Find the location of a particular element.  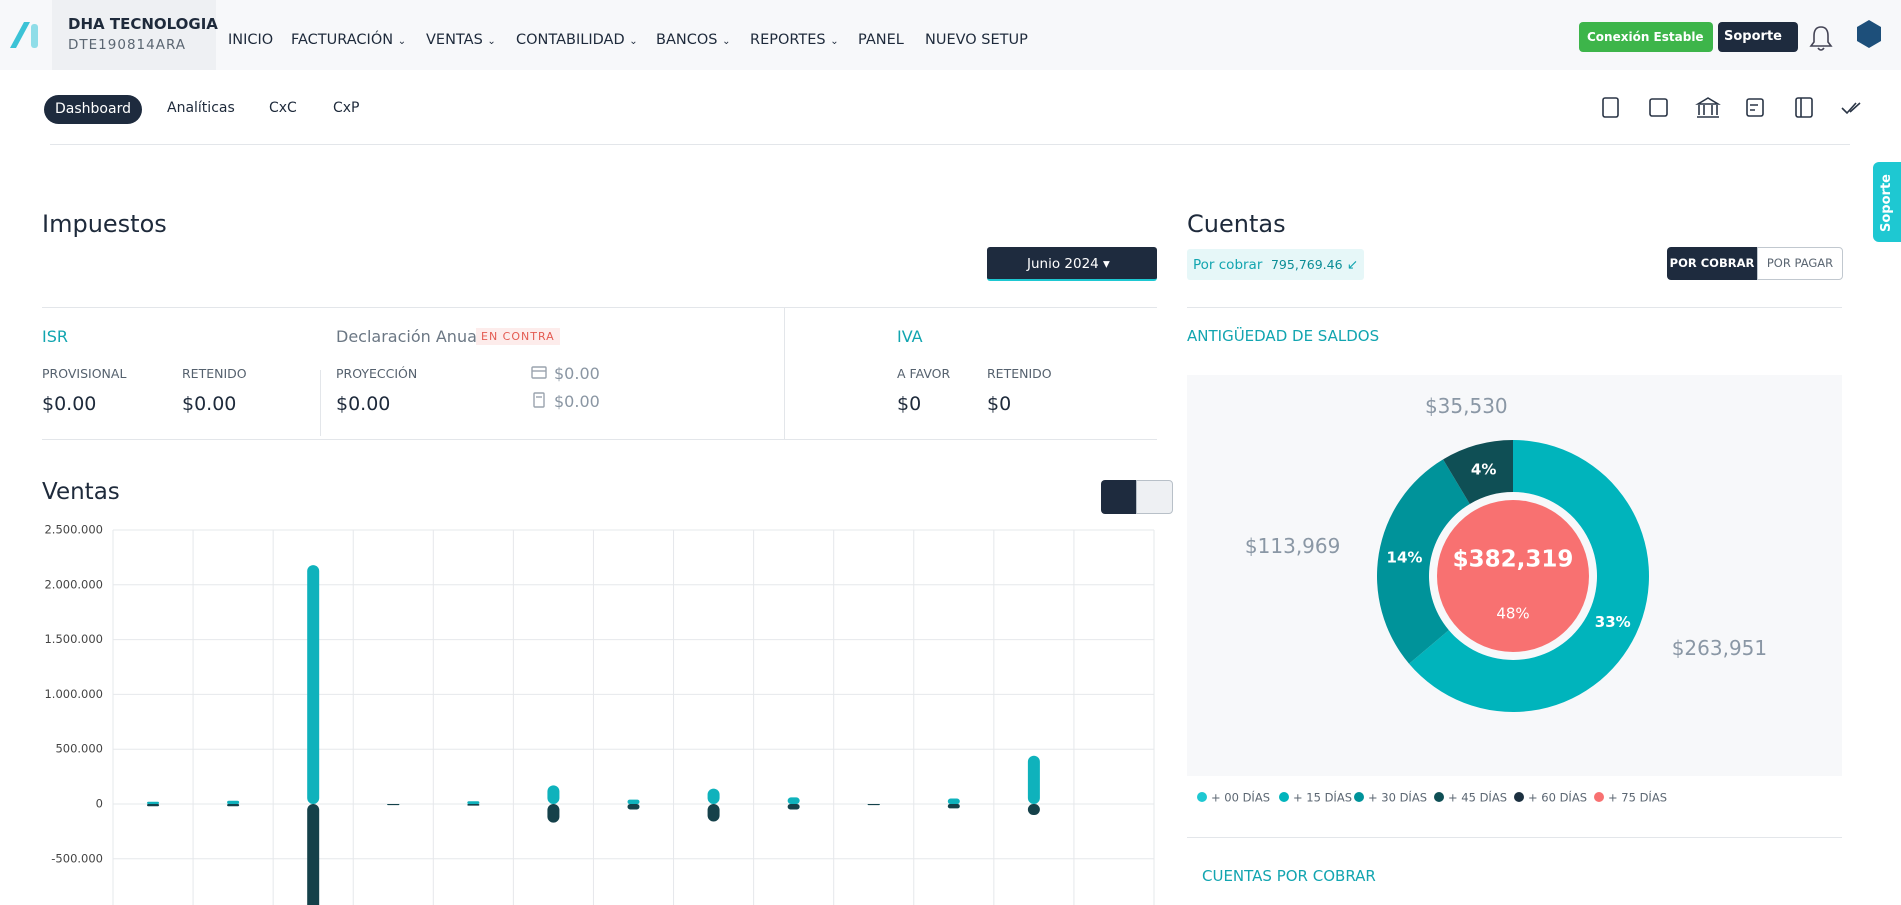

toolbar-icons is located at coordinates (1733, 108).